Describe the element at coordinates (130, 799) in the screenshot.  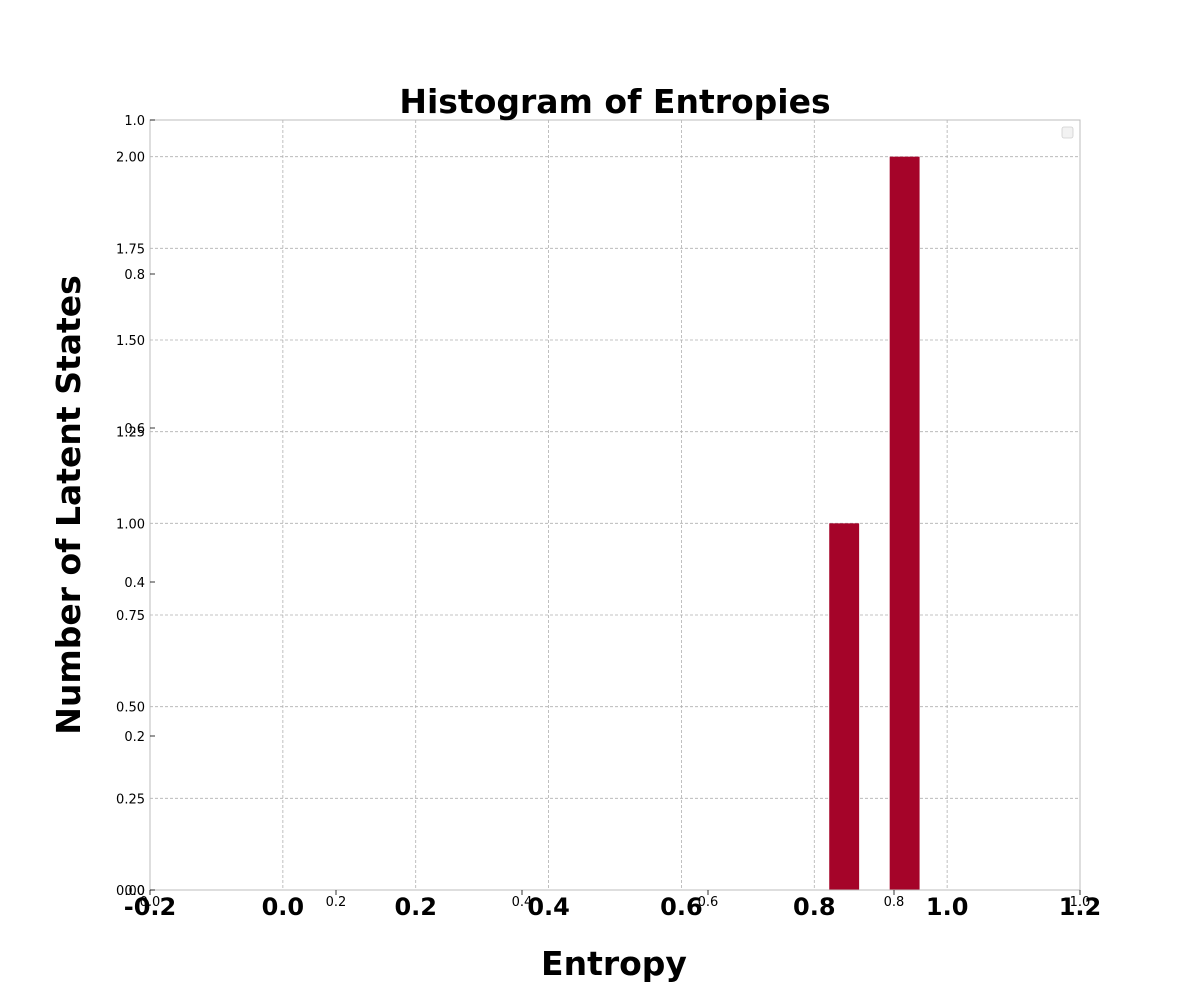
I see `y-tick-label: 0.25` at that location.